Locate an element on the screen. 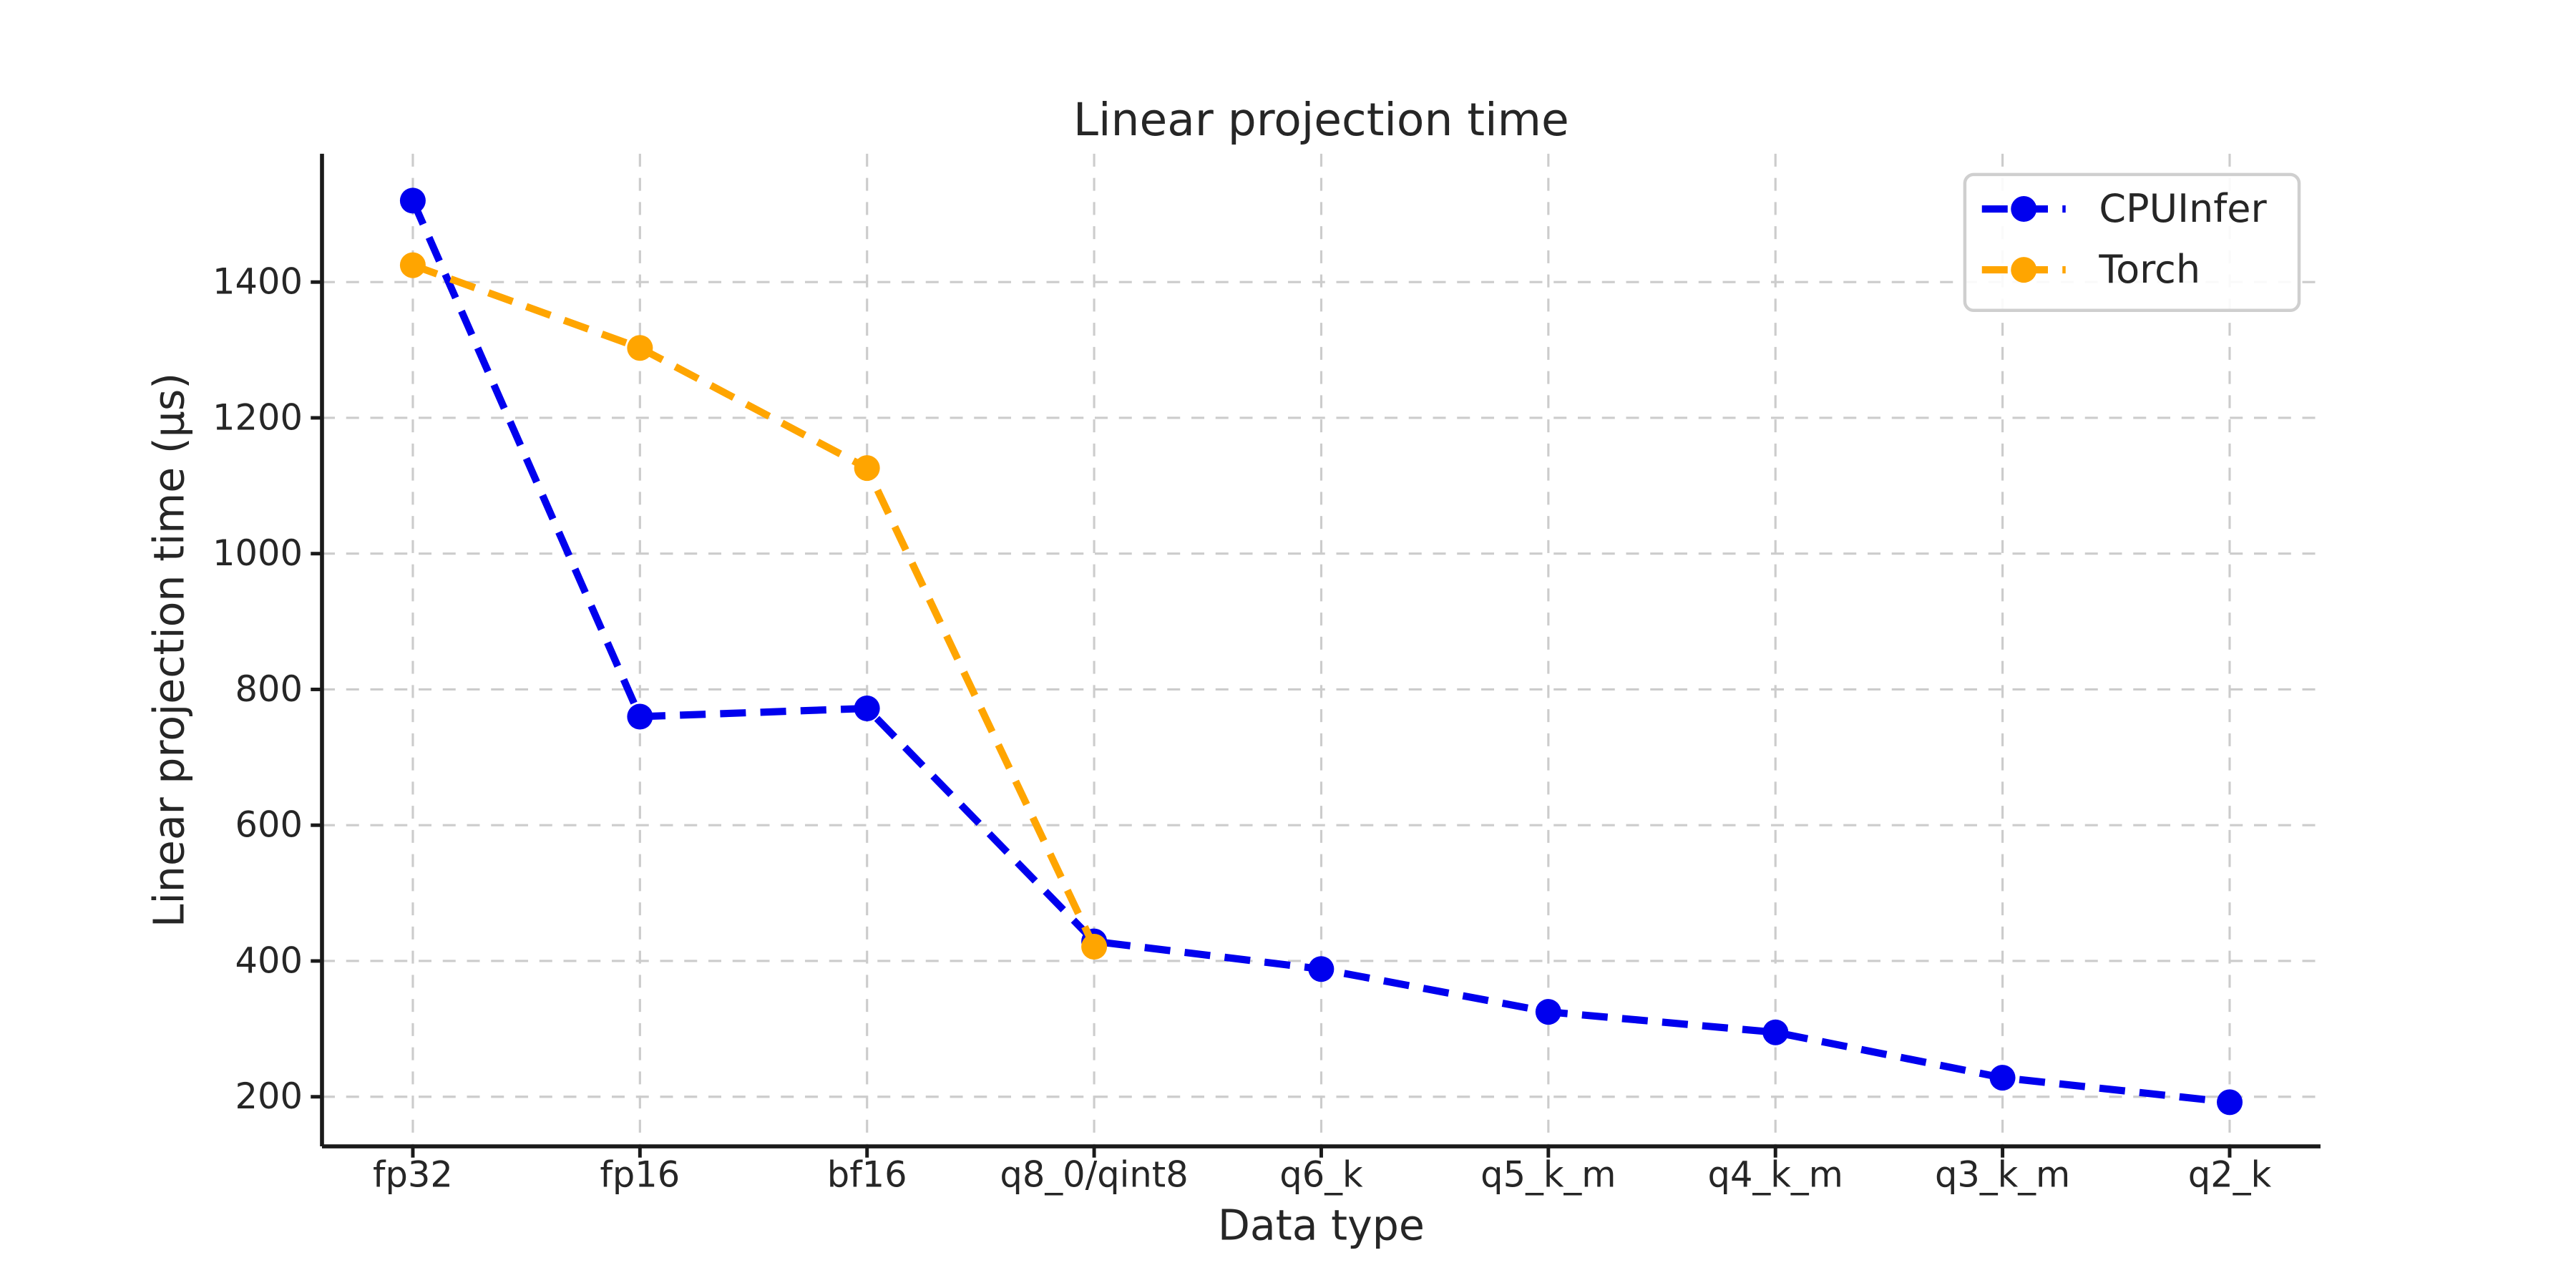 Image resolution: width=2576 pixels, height=1288 pixels. x-tick-label: q8_0/qint8 is located at coordinates (1094, 1174).